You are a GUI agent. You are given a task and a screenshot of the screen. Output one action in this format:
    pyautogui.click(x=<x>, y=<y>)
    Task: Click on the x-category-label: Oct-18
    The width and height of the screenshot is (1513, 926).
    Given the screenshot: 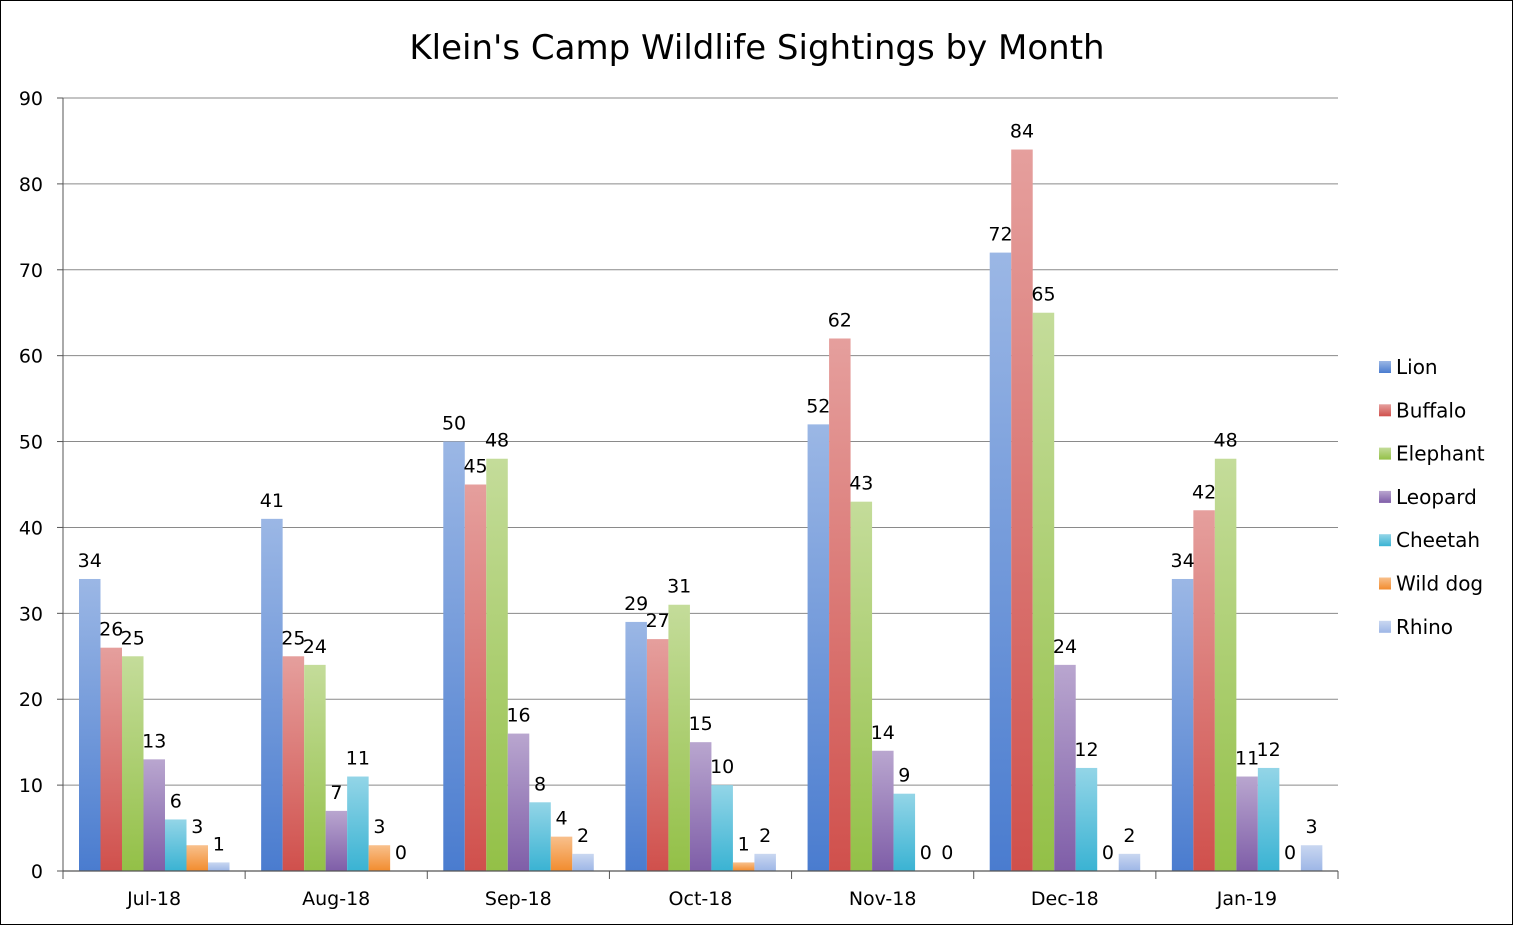 What is the action you would take?
    pyautogui.click(x=701, y=899)
    